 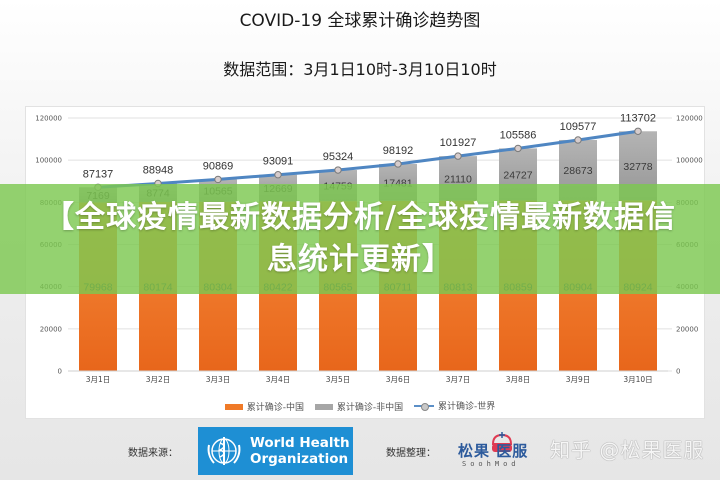 What do you see at coordinates (502, 442) in the screenshot?
I see `medical-cap-icon` at bounding box center [502, 442].